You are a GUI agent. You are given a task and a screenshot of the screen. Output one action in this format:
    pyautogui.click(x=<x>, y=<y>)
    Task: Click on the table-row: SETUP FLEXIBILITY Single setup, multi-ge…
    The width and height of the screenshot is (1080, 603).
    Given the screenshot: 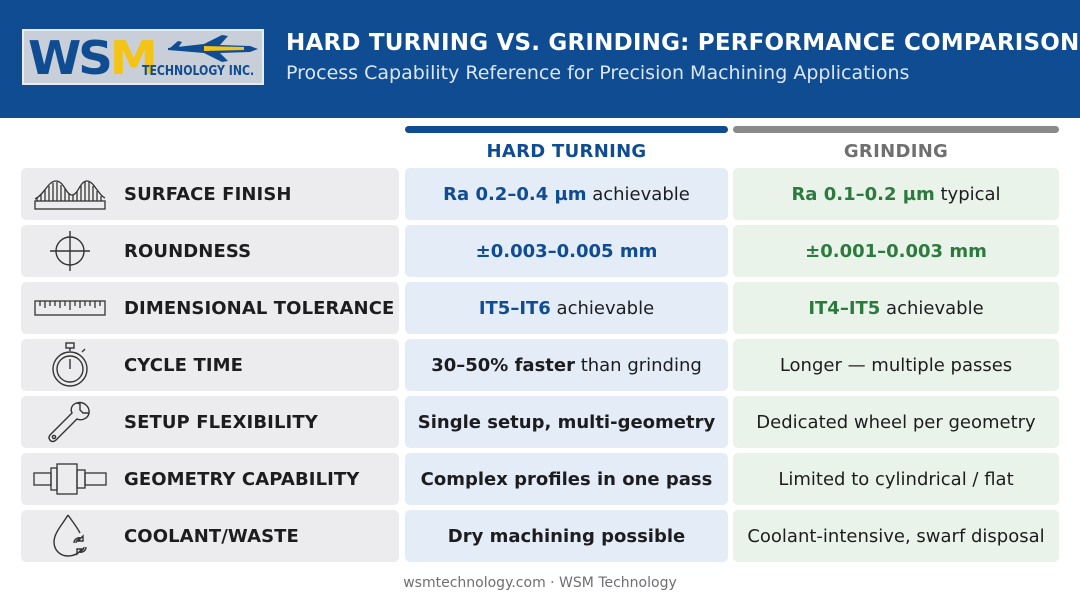 What is the action you would take?
    pyautogui.click(x=540, y=422)
    